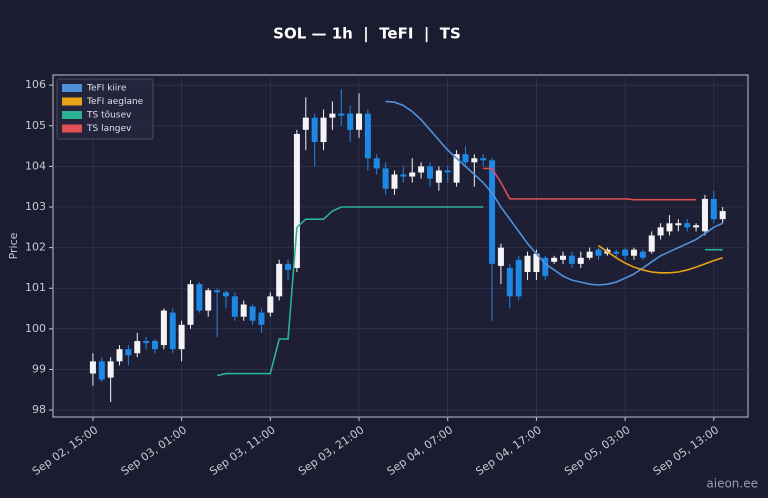  I want to click on y-axis-label: Price, so click(13, 245).